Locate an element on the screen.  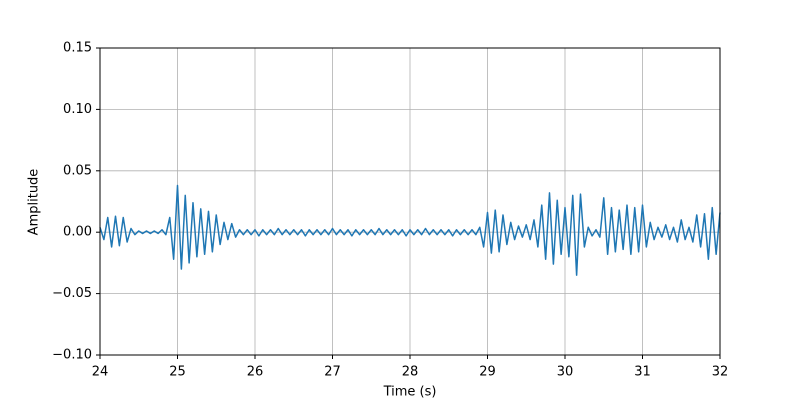
x-tick-label: 32 is located at coordinates (720, 372).